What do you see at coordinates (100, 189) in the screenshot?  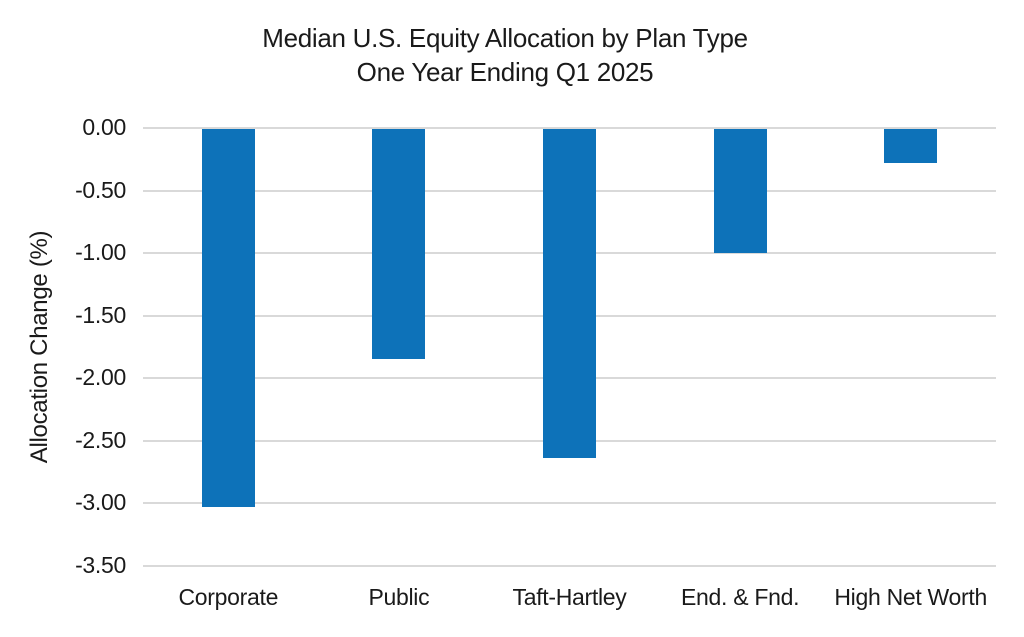 I see `y-tick-label: -0.50` at bounding box center [100, 189].